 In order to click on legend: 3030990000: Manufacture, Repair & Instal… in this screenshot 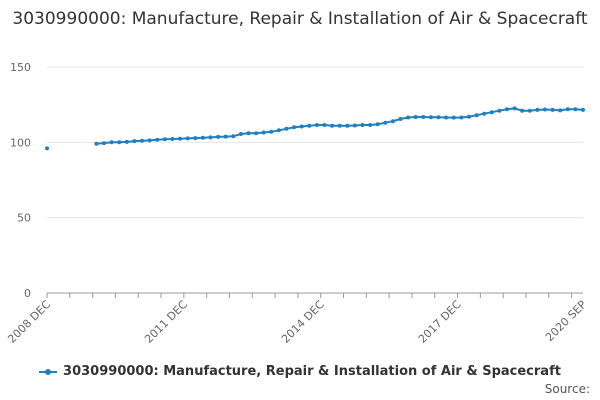, I will do `click(300, 372)`.